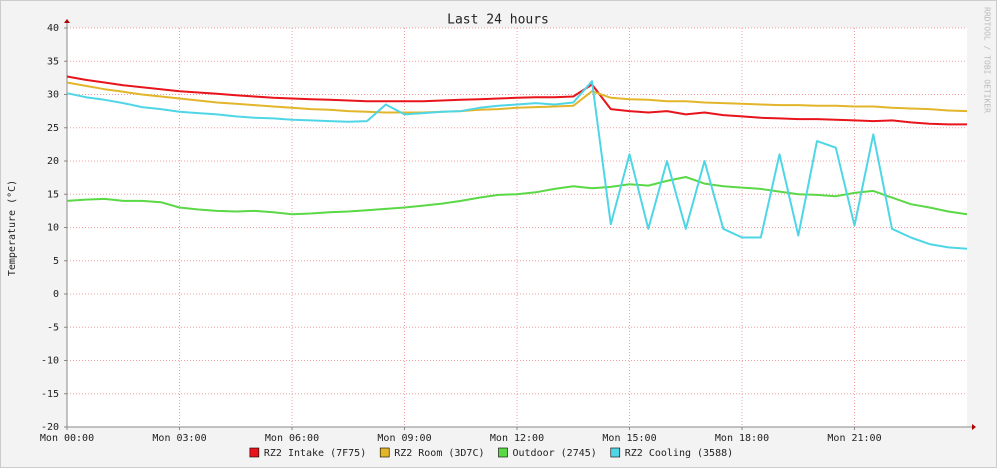 The height and width of the screenshot is (468, 997). I want to click on x-axis-arrow, so click(974, 427).